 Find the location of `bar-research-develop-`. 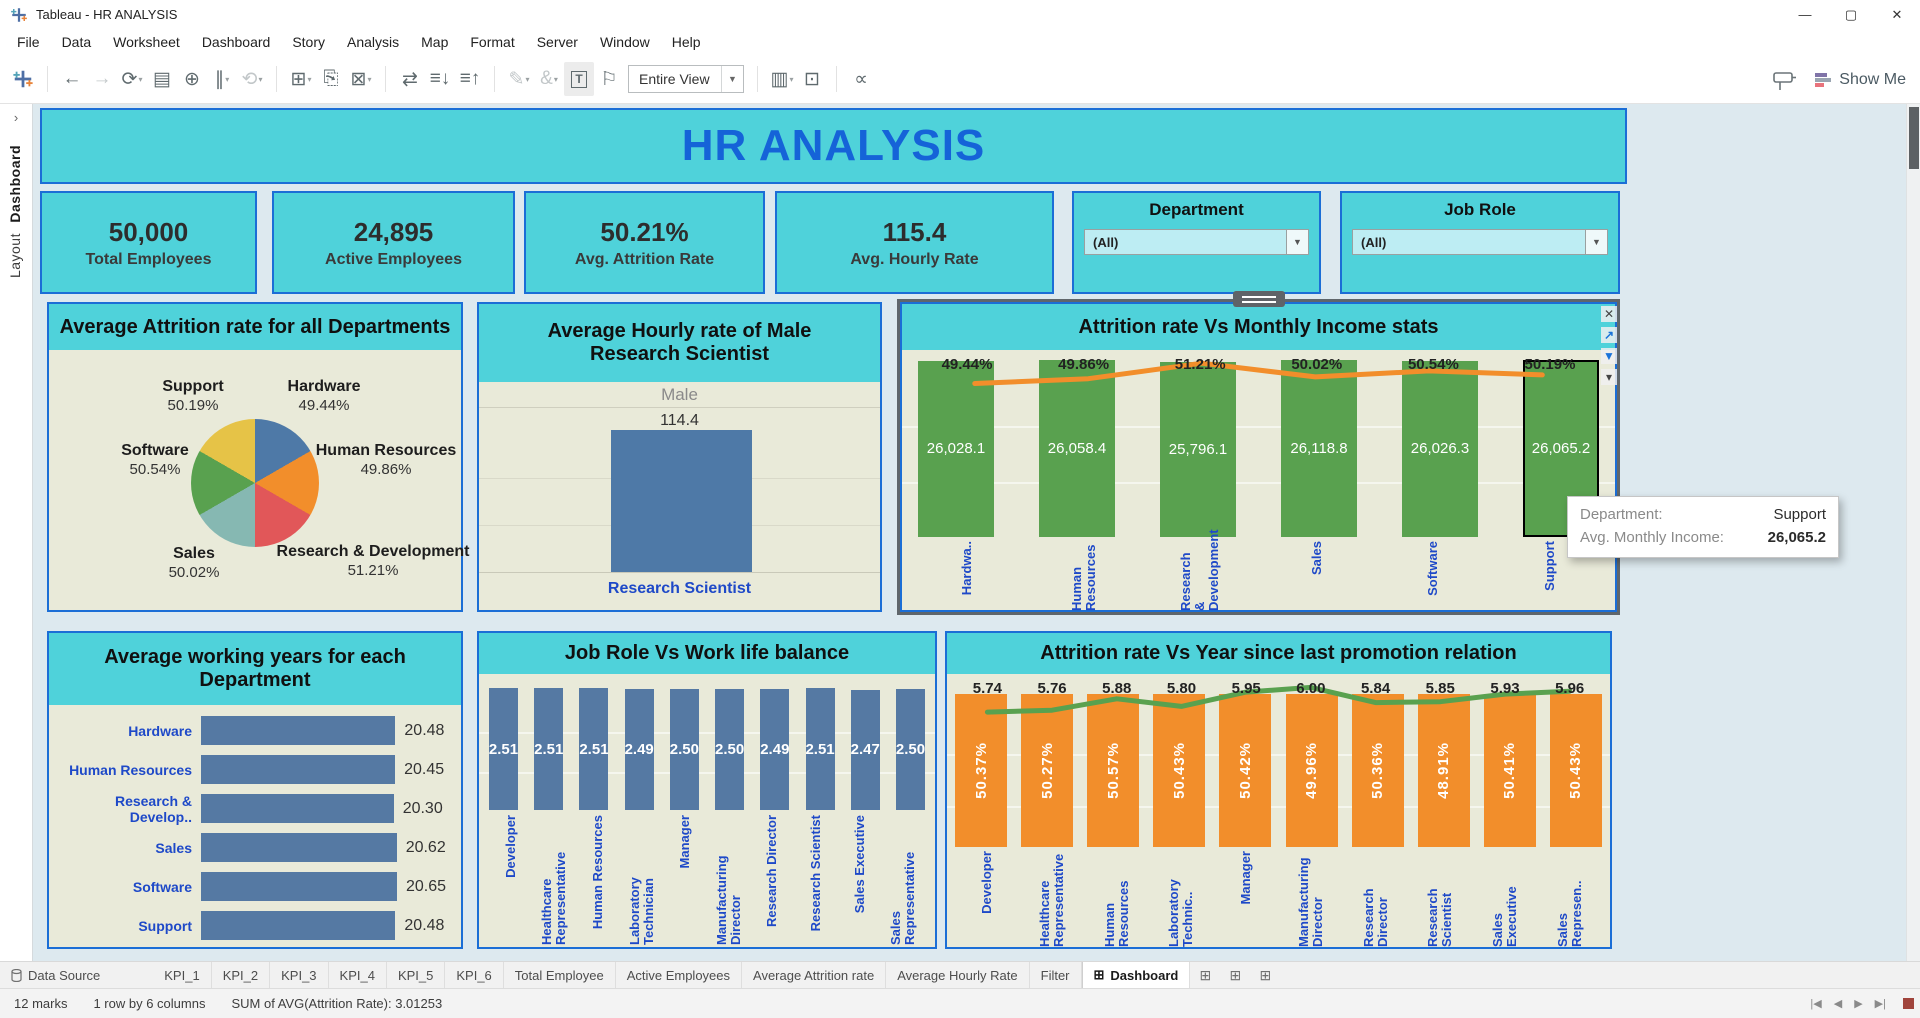

bar-research-develop- is located at coordinates (297, 808).